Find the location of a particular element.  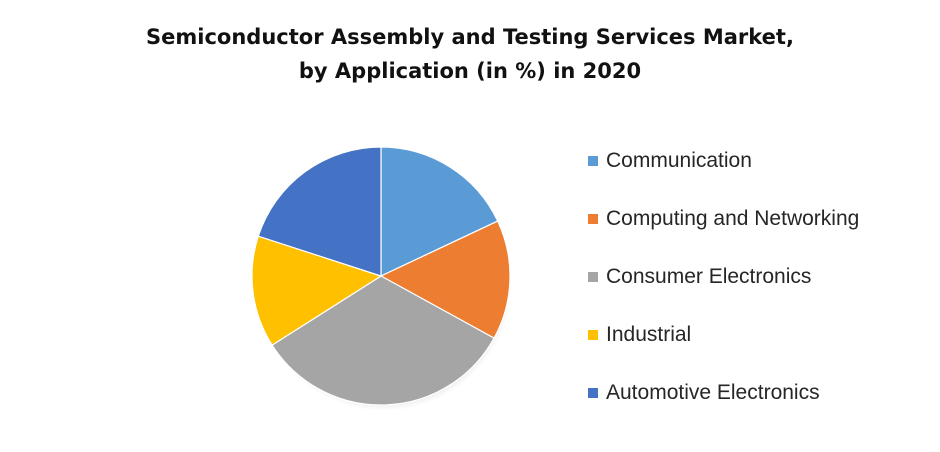

legend-label: Consumer Electronics is located at coordinates (709, 276).